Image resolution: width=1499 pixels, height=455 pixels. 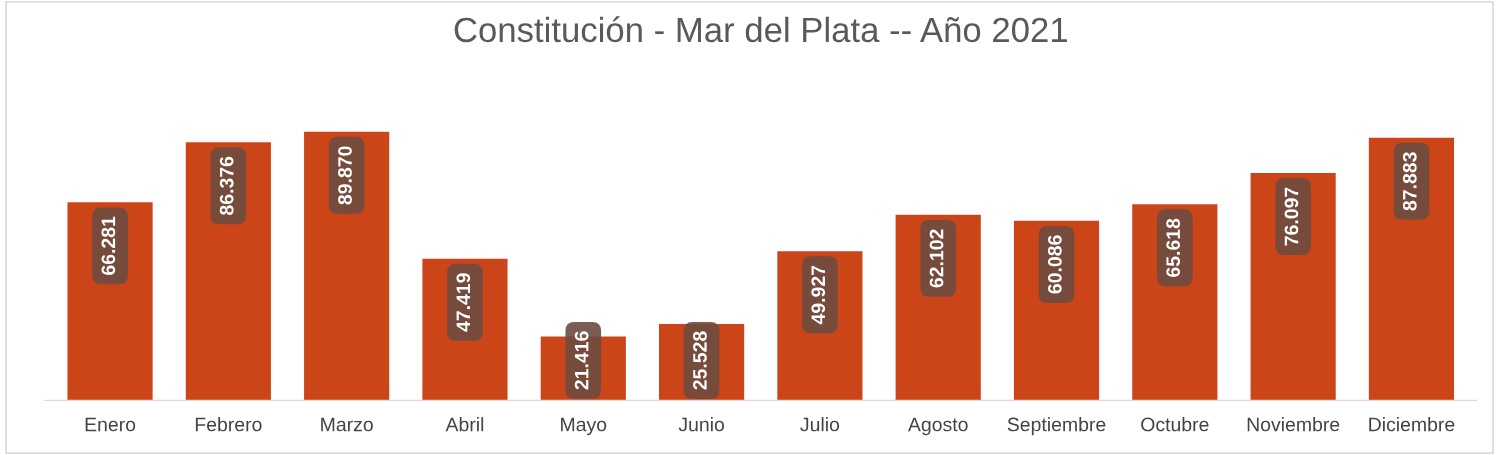 What do you see at coordinates (108, 245) in the screenshot?
I see `data-label: 66.281` at bounding box center [108, 245].